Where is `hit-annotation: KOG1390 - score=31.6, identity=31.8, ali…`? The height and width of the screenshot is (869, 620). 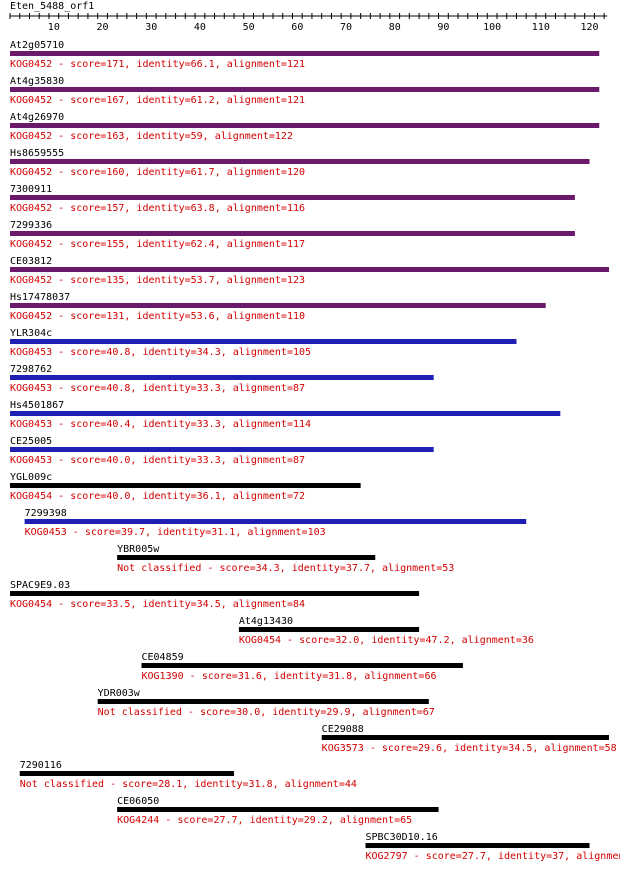 hit-annotation: KOG1390 - score=31.6, identity=31.8, ali… is located at coordinates (288, 676).